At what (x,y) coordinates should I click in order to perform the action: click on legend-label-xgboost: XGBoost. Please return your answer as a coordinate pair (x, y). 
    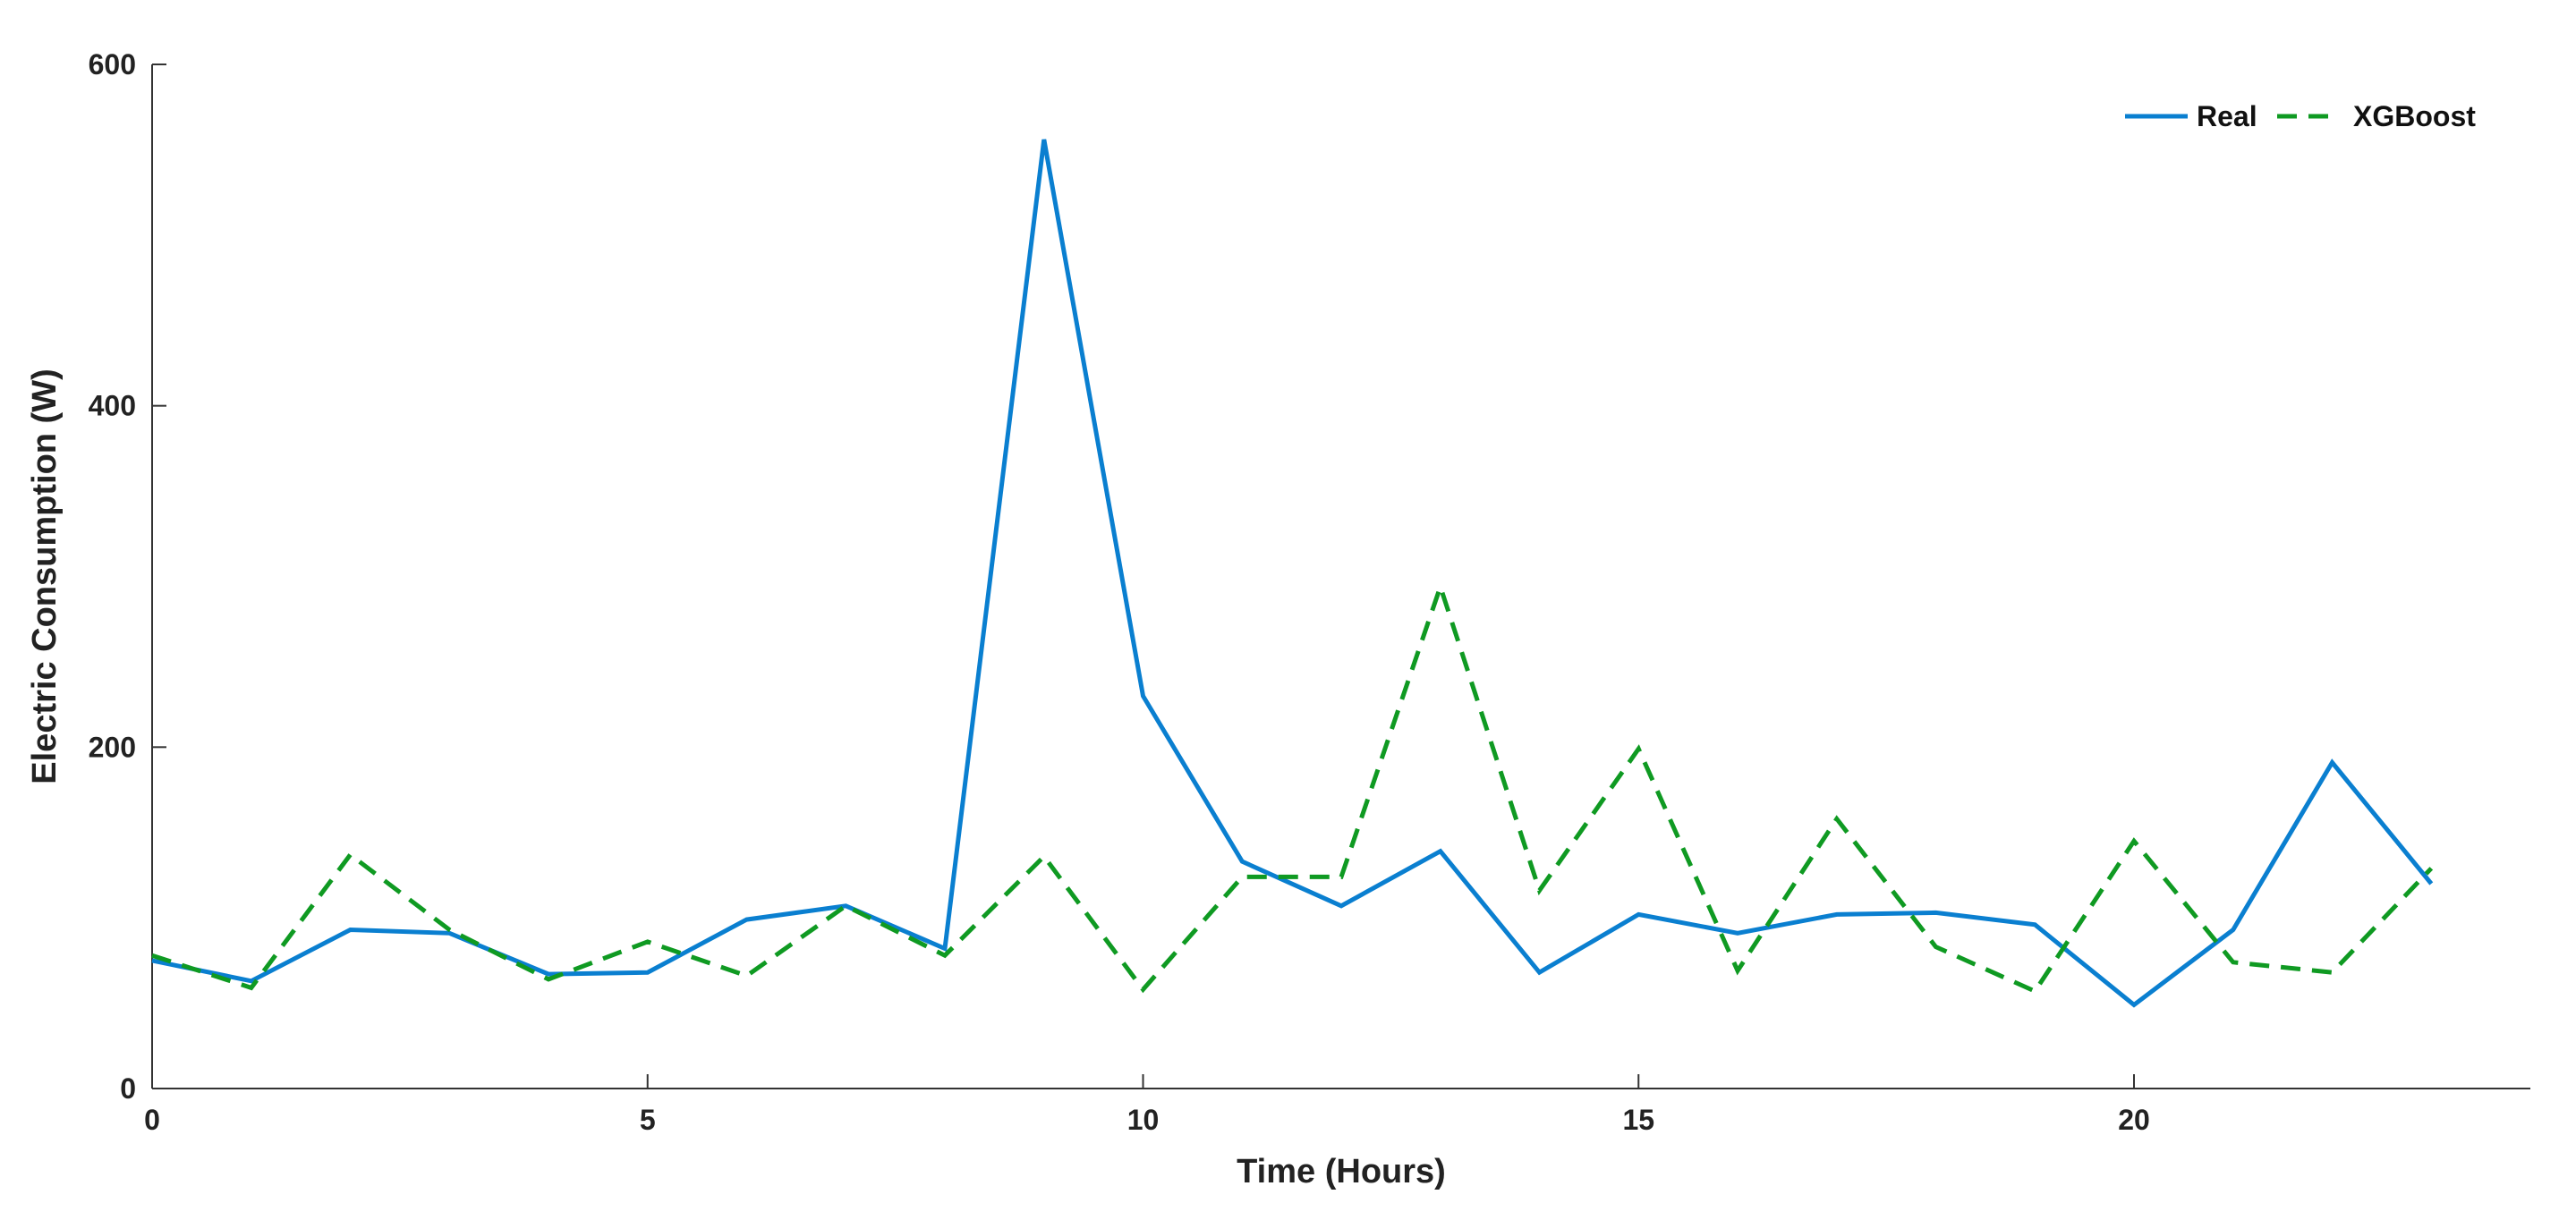
    Looking at the image, I should click on (2414, 116).